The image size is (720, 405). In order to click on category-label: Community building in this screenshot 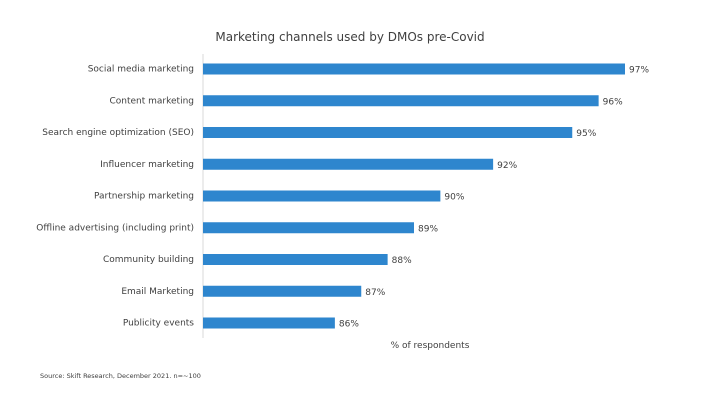, I will do `click(148, 260)`.